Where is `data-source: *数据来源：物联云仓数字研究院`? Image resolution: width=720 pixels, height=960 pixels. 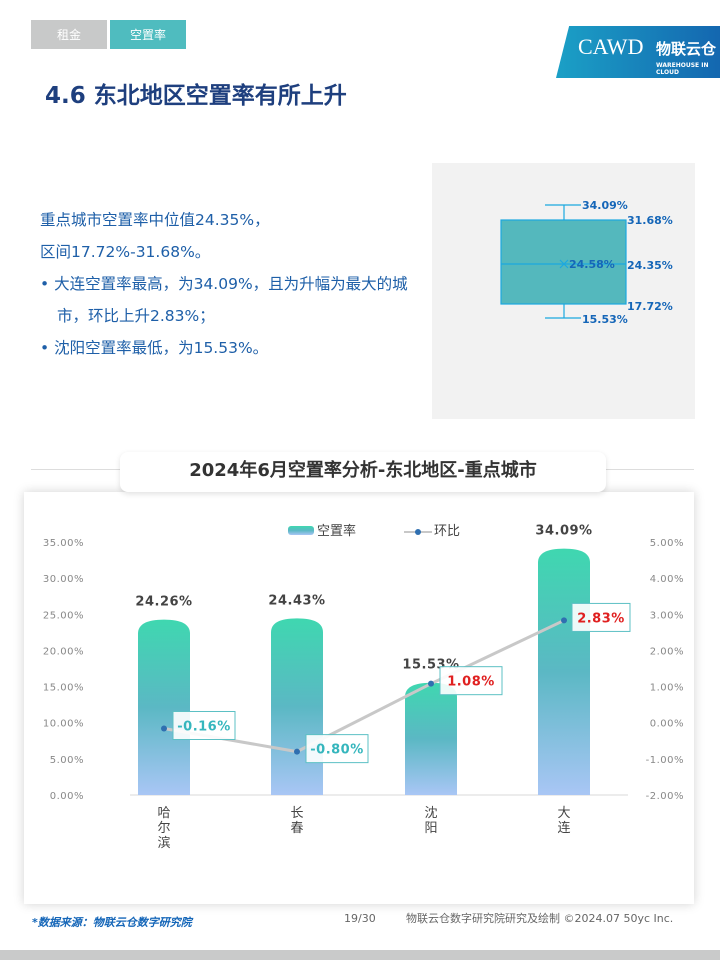 data-source: *数据来源：物联云仓数字研究院 is located at coordinates (112, 922).